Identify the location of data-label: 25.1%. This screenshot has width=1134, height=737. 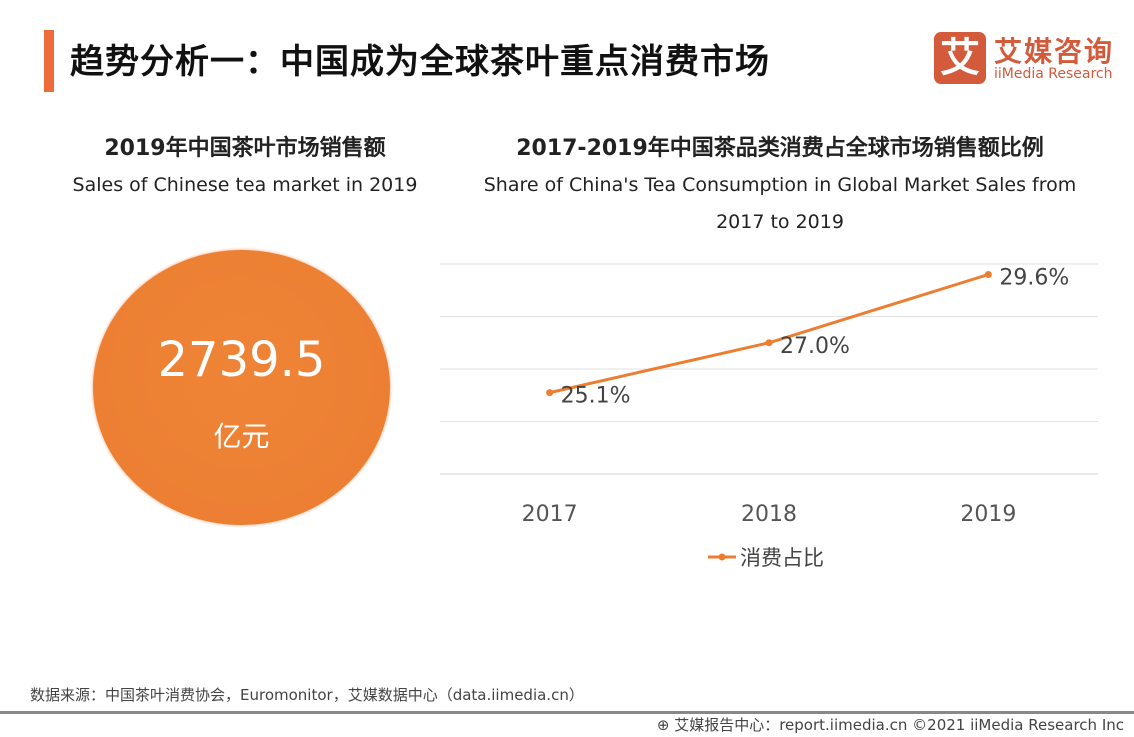
(596, 396).